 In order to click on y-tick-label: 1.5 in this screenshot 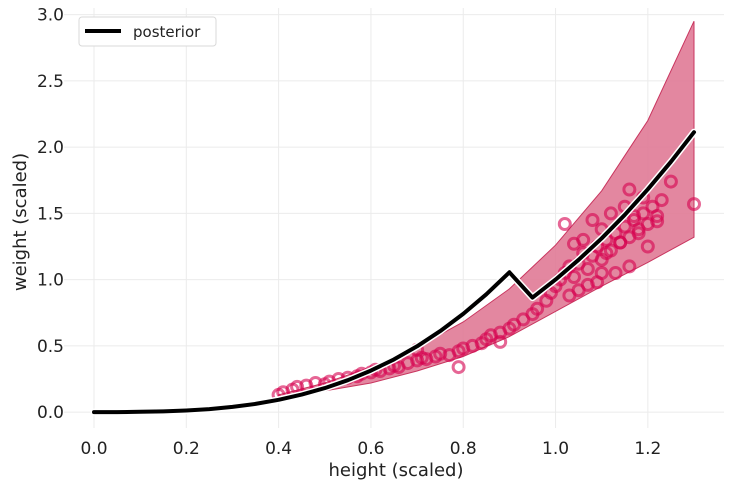, I will do `click(50, 214)`.